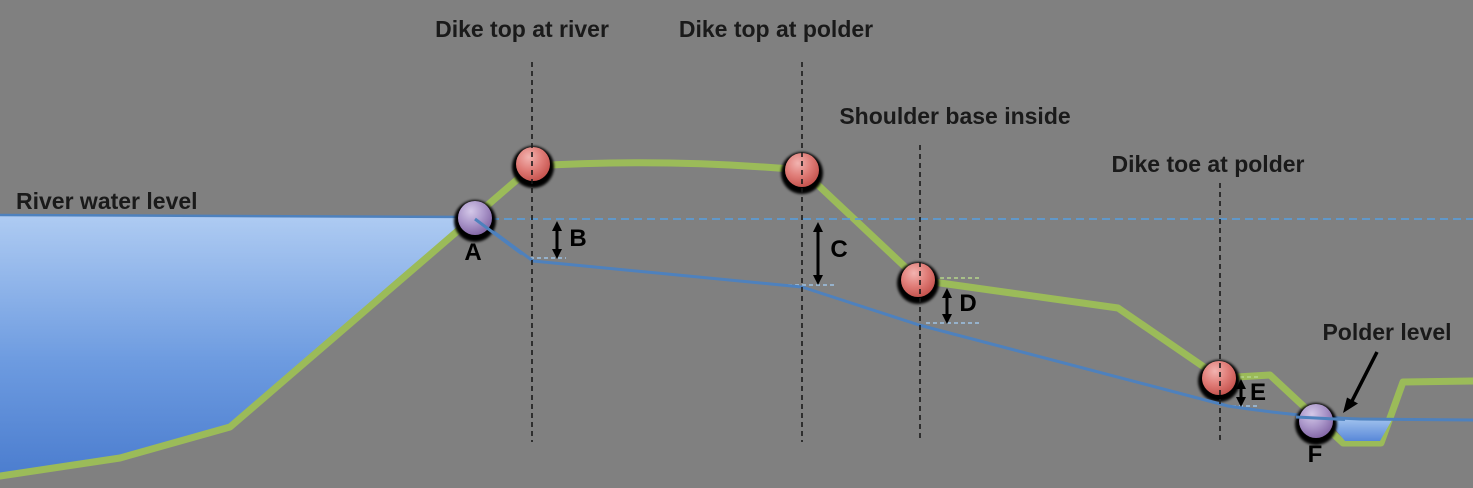  I want to click on marker-point-a, so click(475, 221).